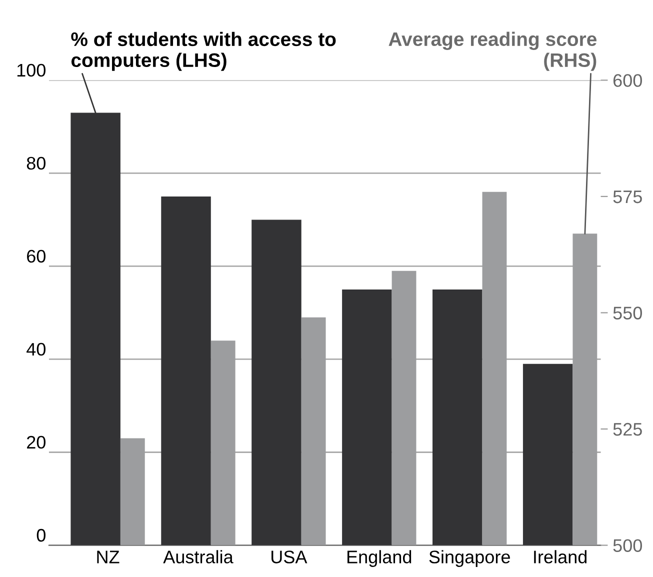 The width and height of the screenshot is (653, 577). I want to click on x-tick-label: USA, so click(290, 557).